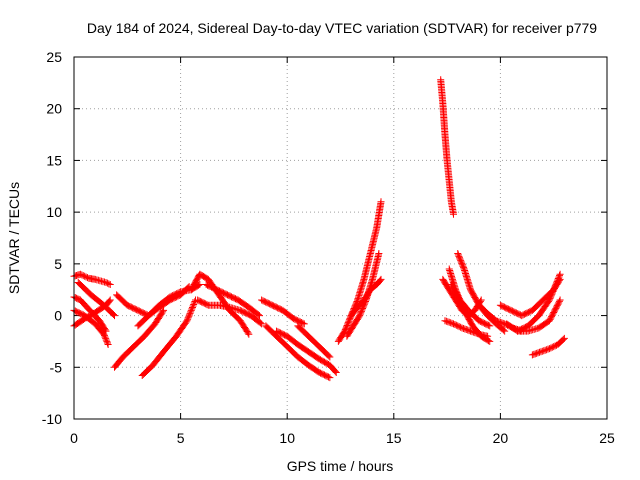  What do you see at coordinates (501, 438) in the screenshot?
I see `x-tick-label: 20` at bounding box center [501, 438].